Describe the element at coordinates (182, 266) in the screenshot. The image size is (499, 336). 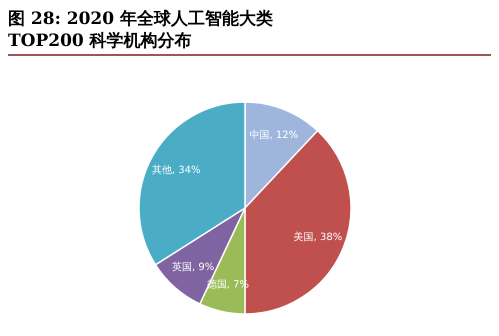
I see `slice-label: 英国` at that location.